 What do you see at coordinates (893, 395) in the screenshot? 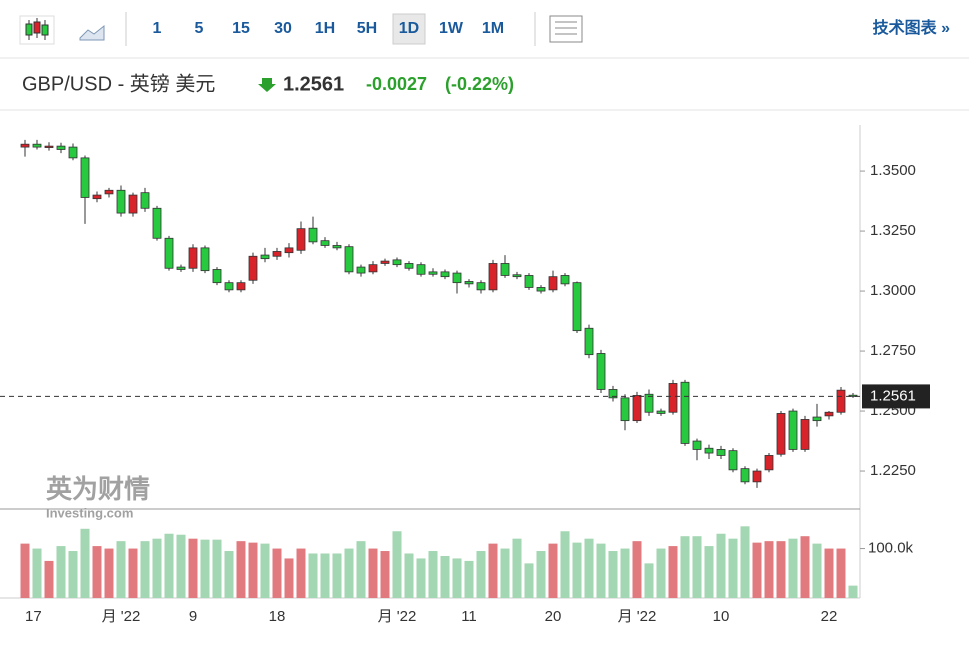
I see `price-box-label: 1.2561` at bounding box center [893, 395].